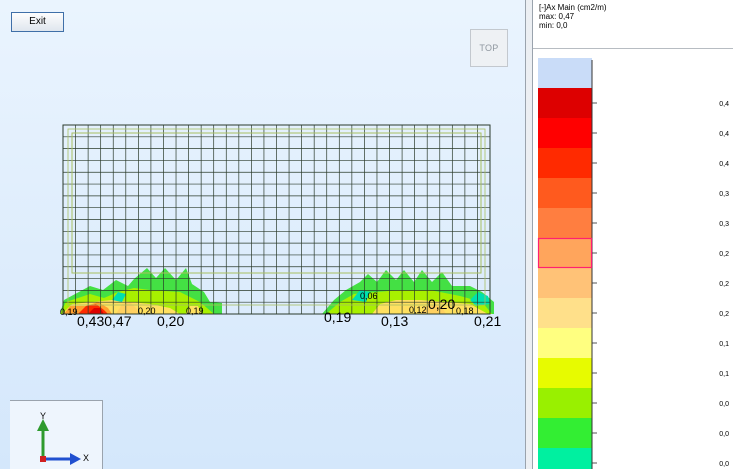  What do you see at coordinates (465, 311) in the screenshot?
I see `result-label-small: 0,18` at bounding box center [465, 311].